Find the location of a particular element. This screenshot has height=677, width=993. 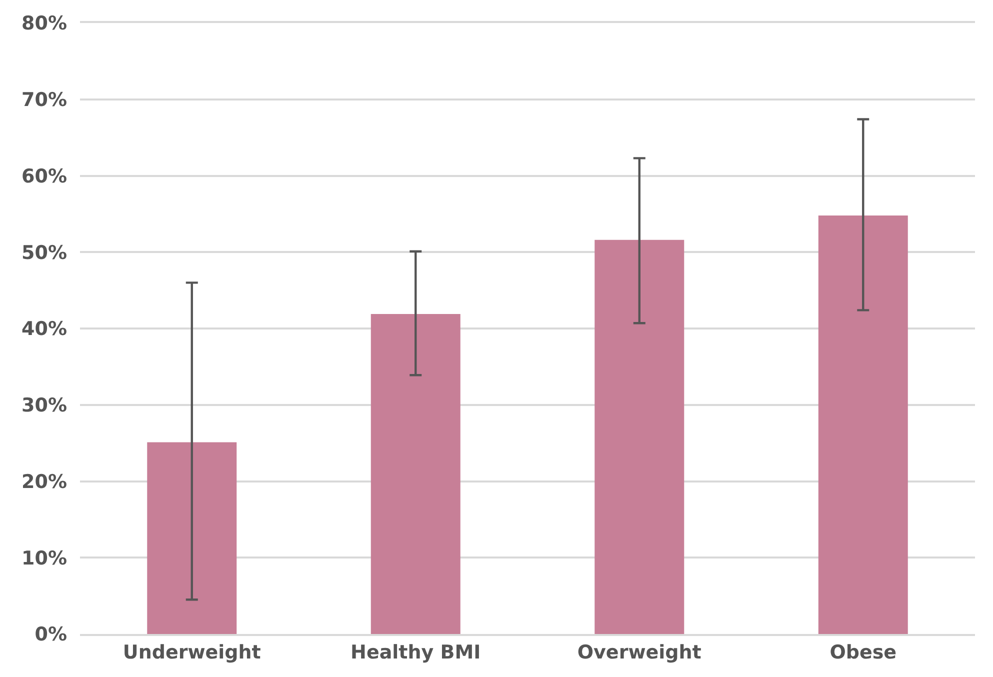

x-tick-label: Overweight is located at coordinates (639, 653).